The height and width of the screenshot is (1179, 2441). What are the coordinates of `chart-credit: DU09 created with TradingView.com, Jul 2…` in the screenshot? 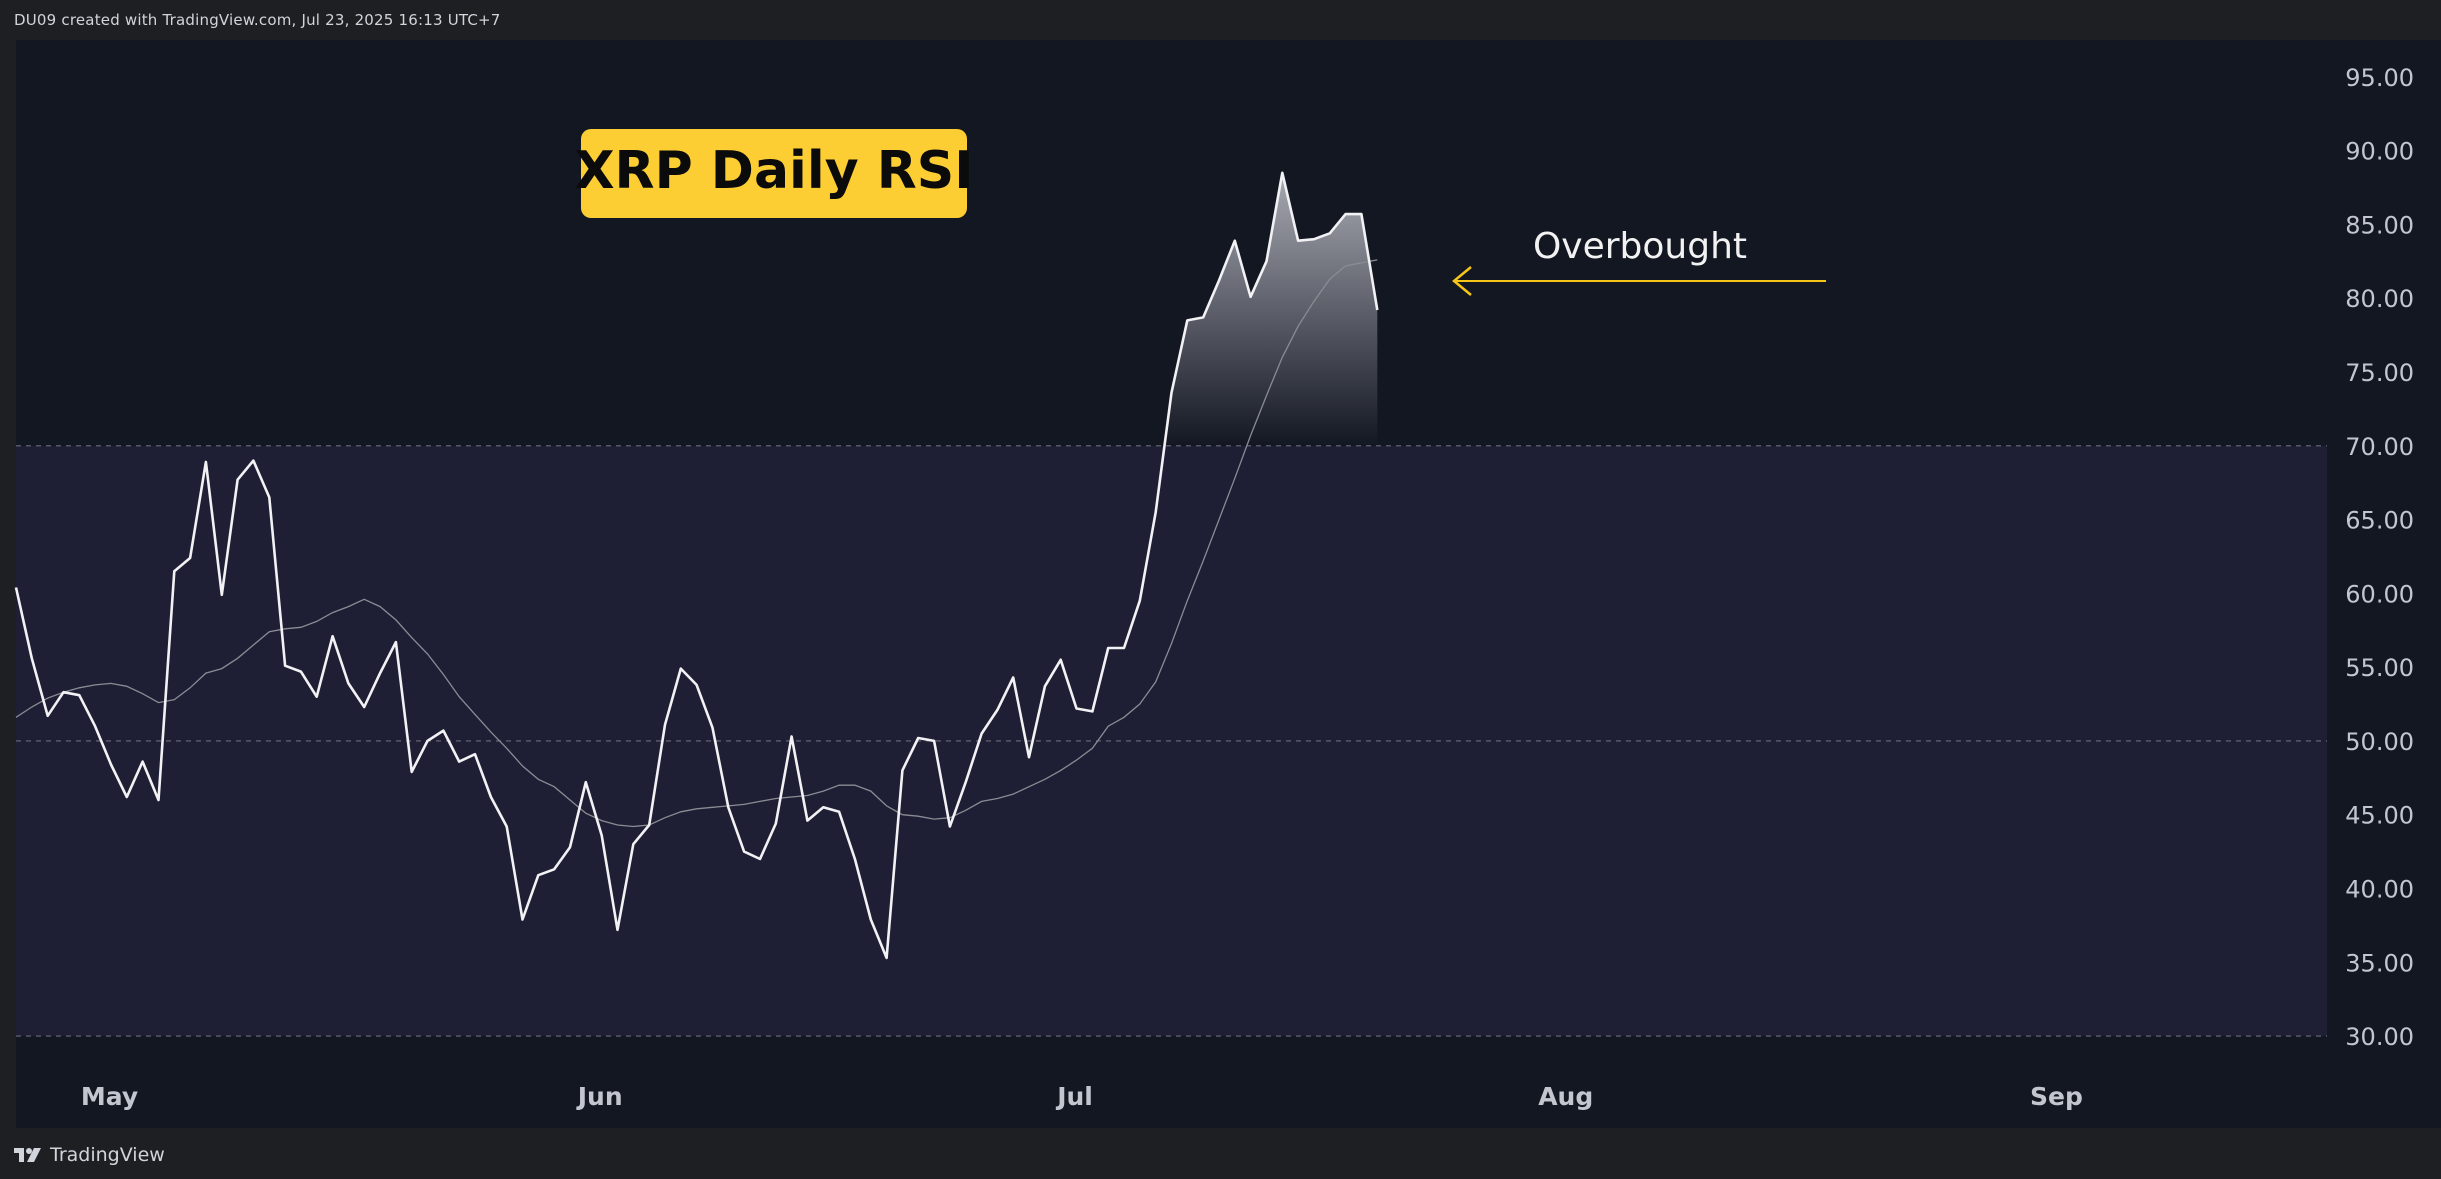 It's located at (257, 20).